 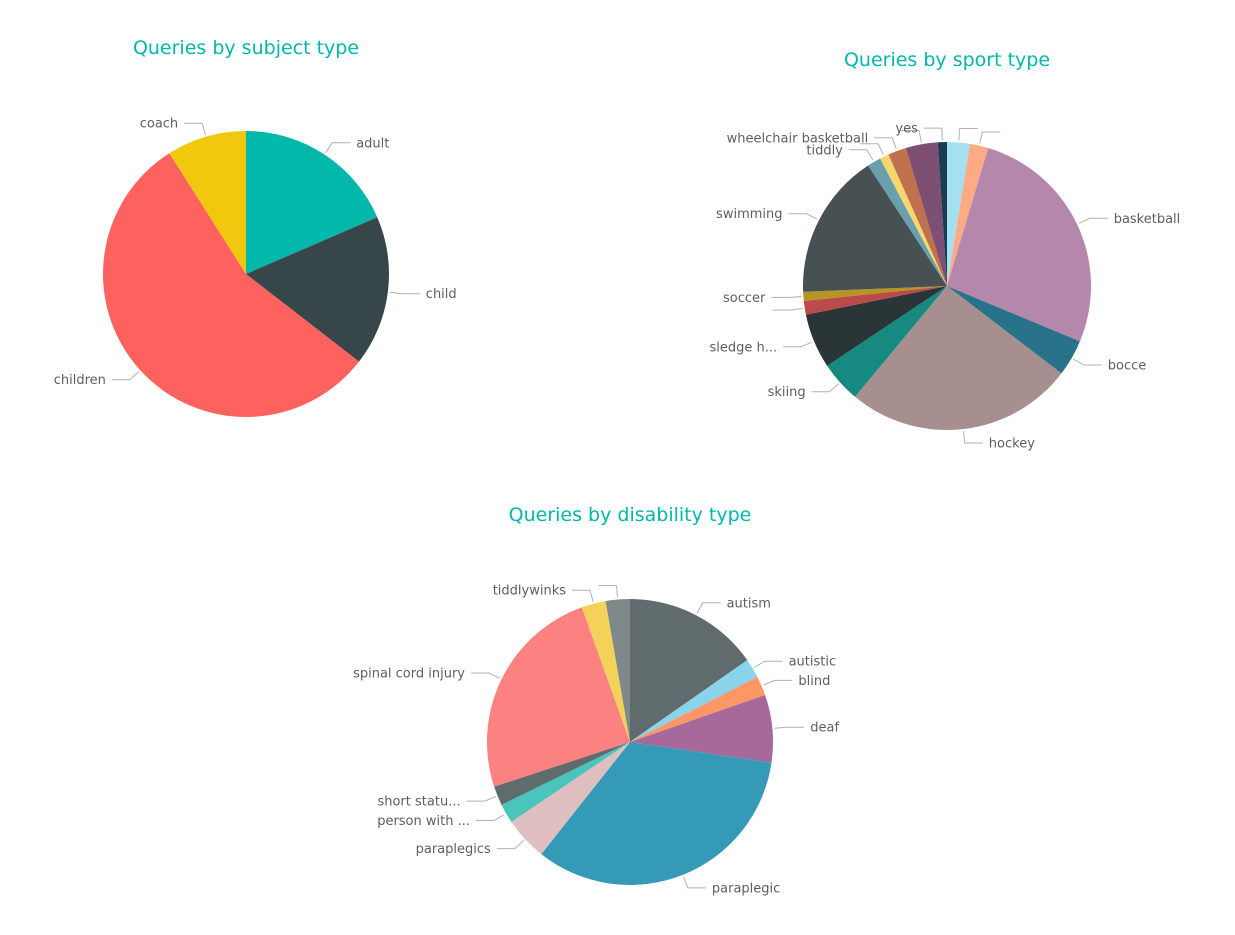 I want to click on pie-slice-paraplegic, so click(x=656, y=814).